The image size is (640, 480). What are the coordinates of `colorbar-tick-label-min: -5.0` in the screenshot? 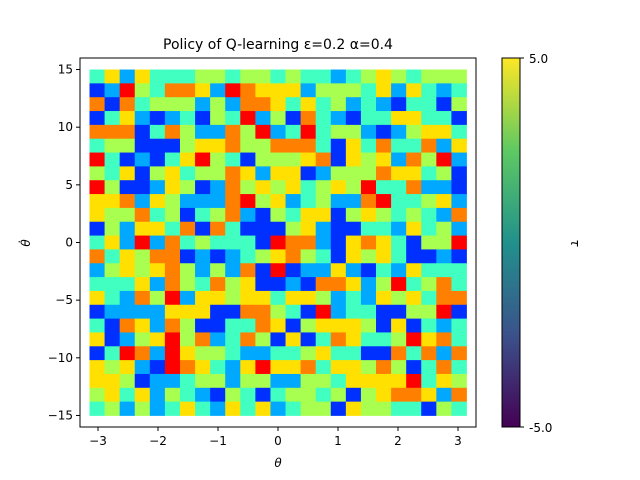 It's located at (540, 428).